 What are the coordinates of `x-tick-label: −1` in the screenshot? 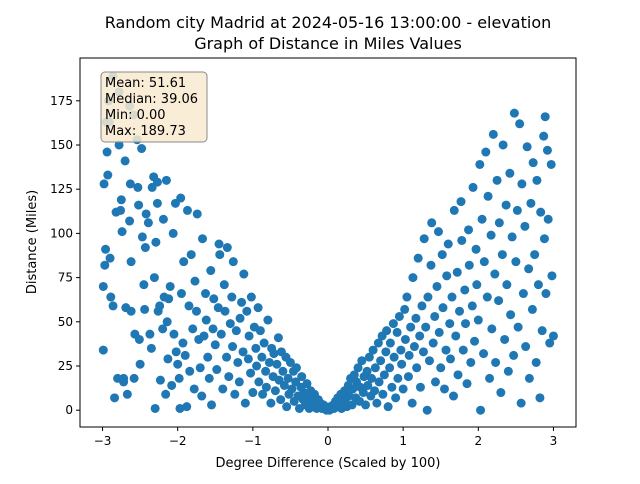 It's located at (253, 441).